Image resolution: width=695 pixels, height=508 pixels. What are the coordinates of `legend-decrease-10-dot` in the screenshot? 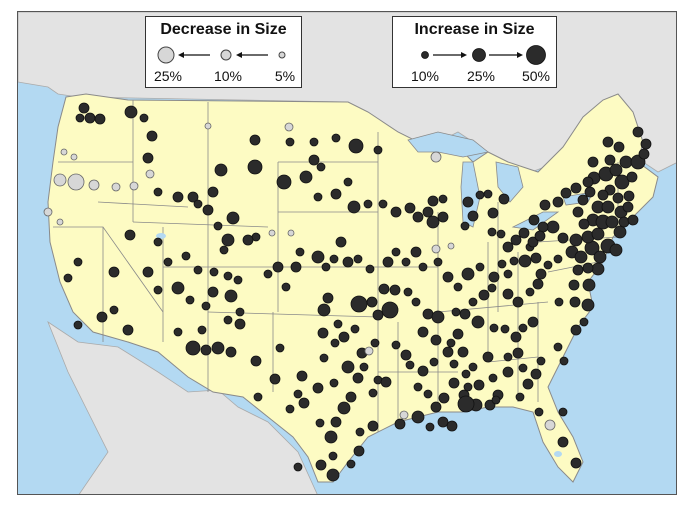 It's located at (226, 55).